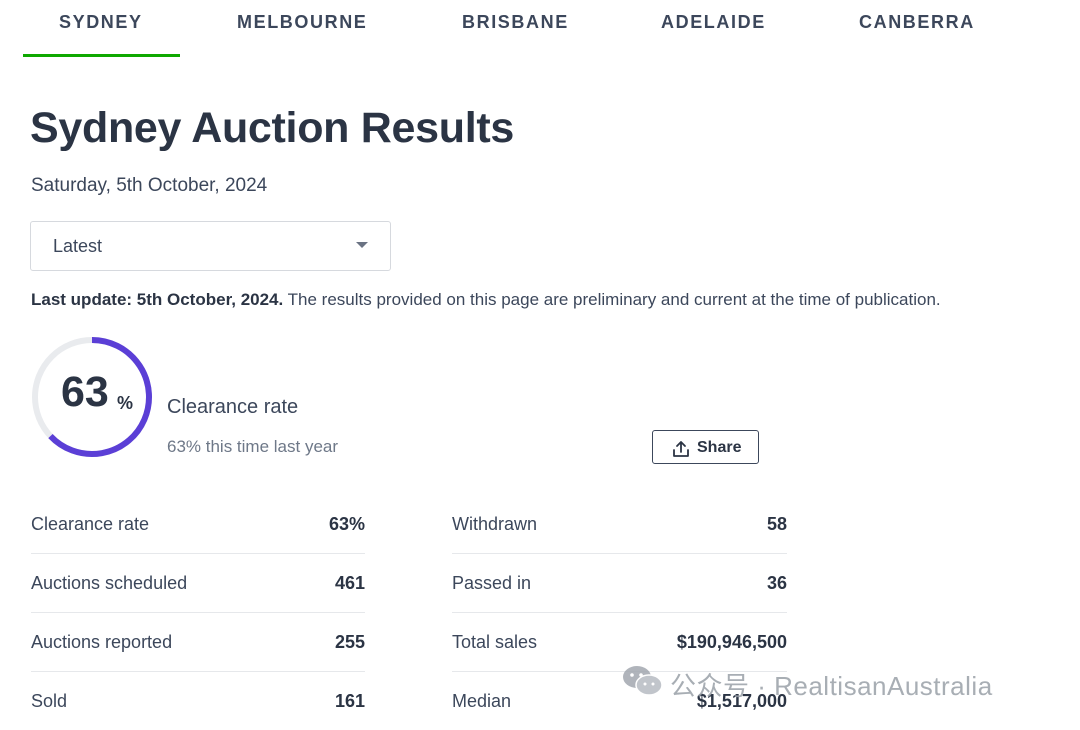 The width and height of the screenshot is (1080, 730). Describe the element at coordinates (85, 392) in the screenshot. I see `gauge-value: 63` at that location.